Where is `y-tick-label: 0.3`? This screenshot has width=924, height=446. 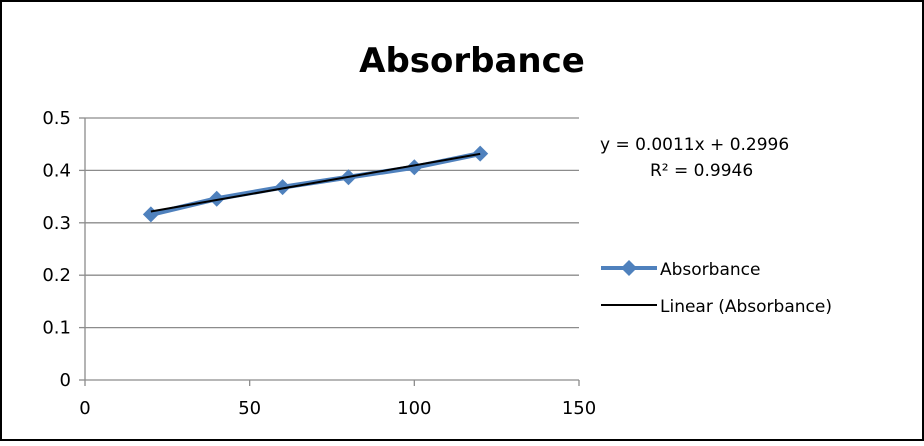
y-tick-label: 0.3 is located at coordinates (56, 223).